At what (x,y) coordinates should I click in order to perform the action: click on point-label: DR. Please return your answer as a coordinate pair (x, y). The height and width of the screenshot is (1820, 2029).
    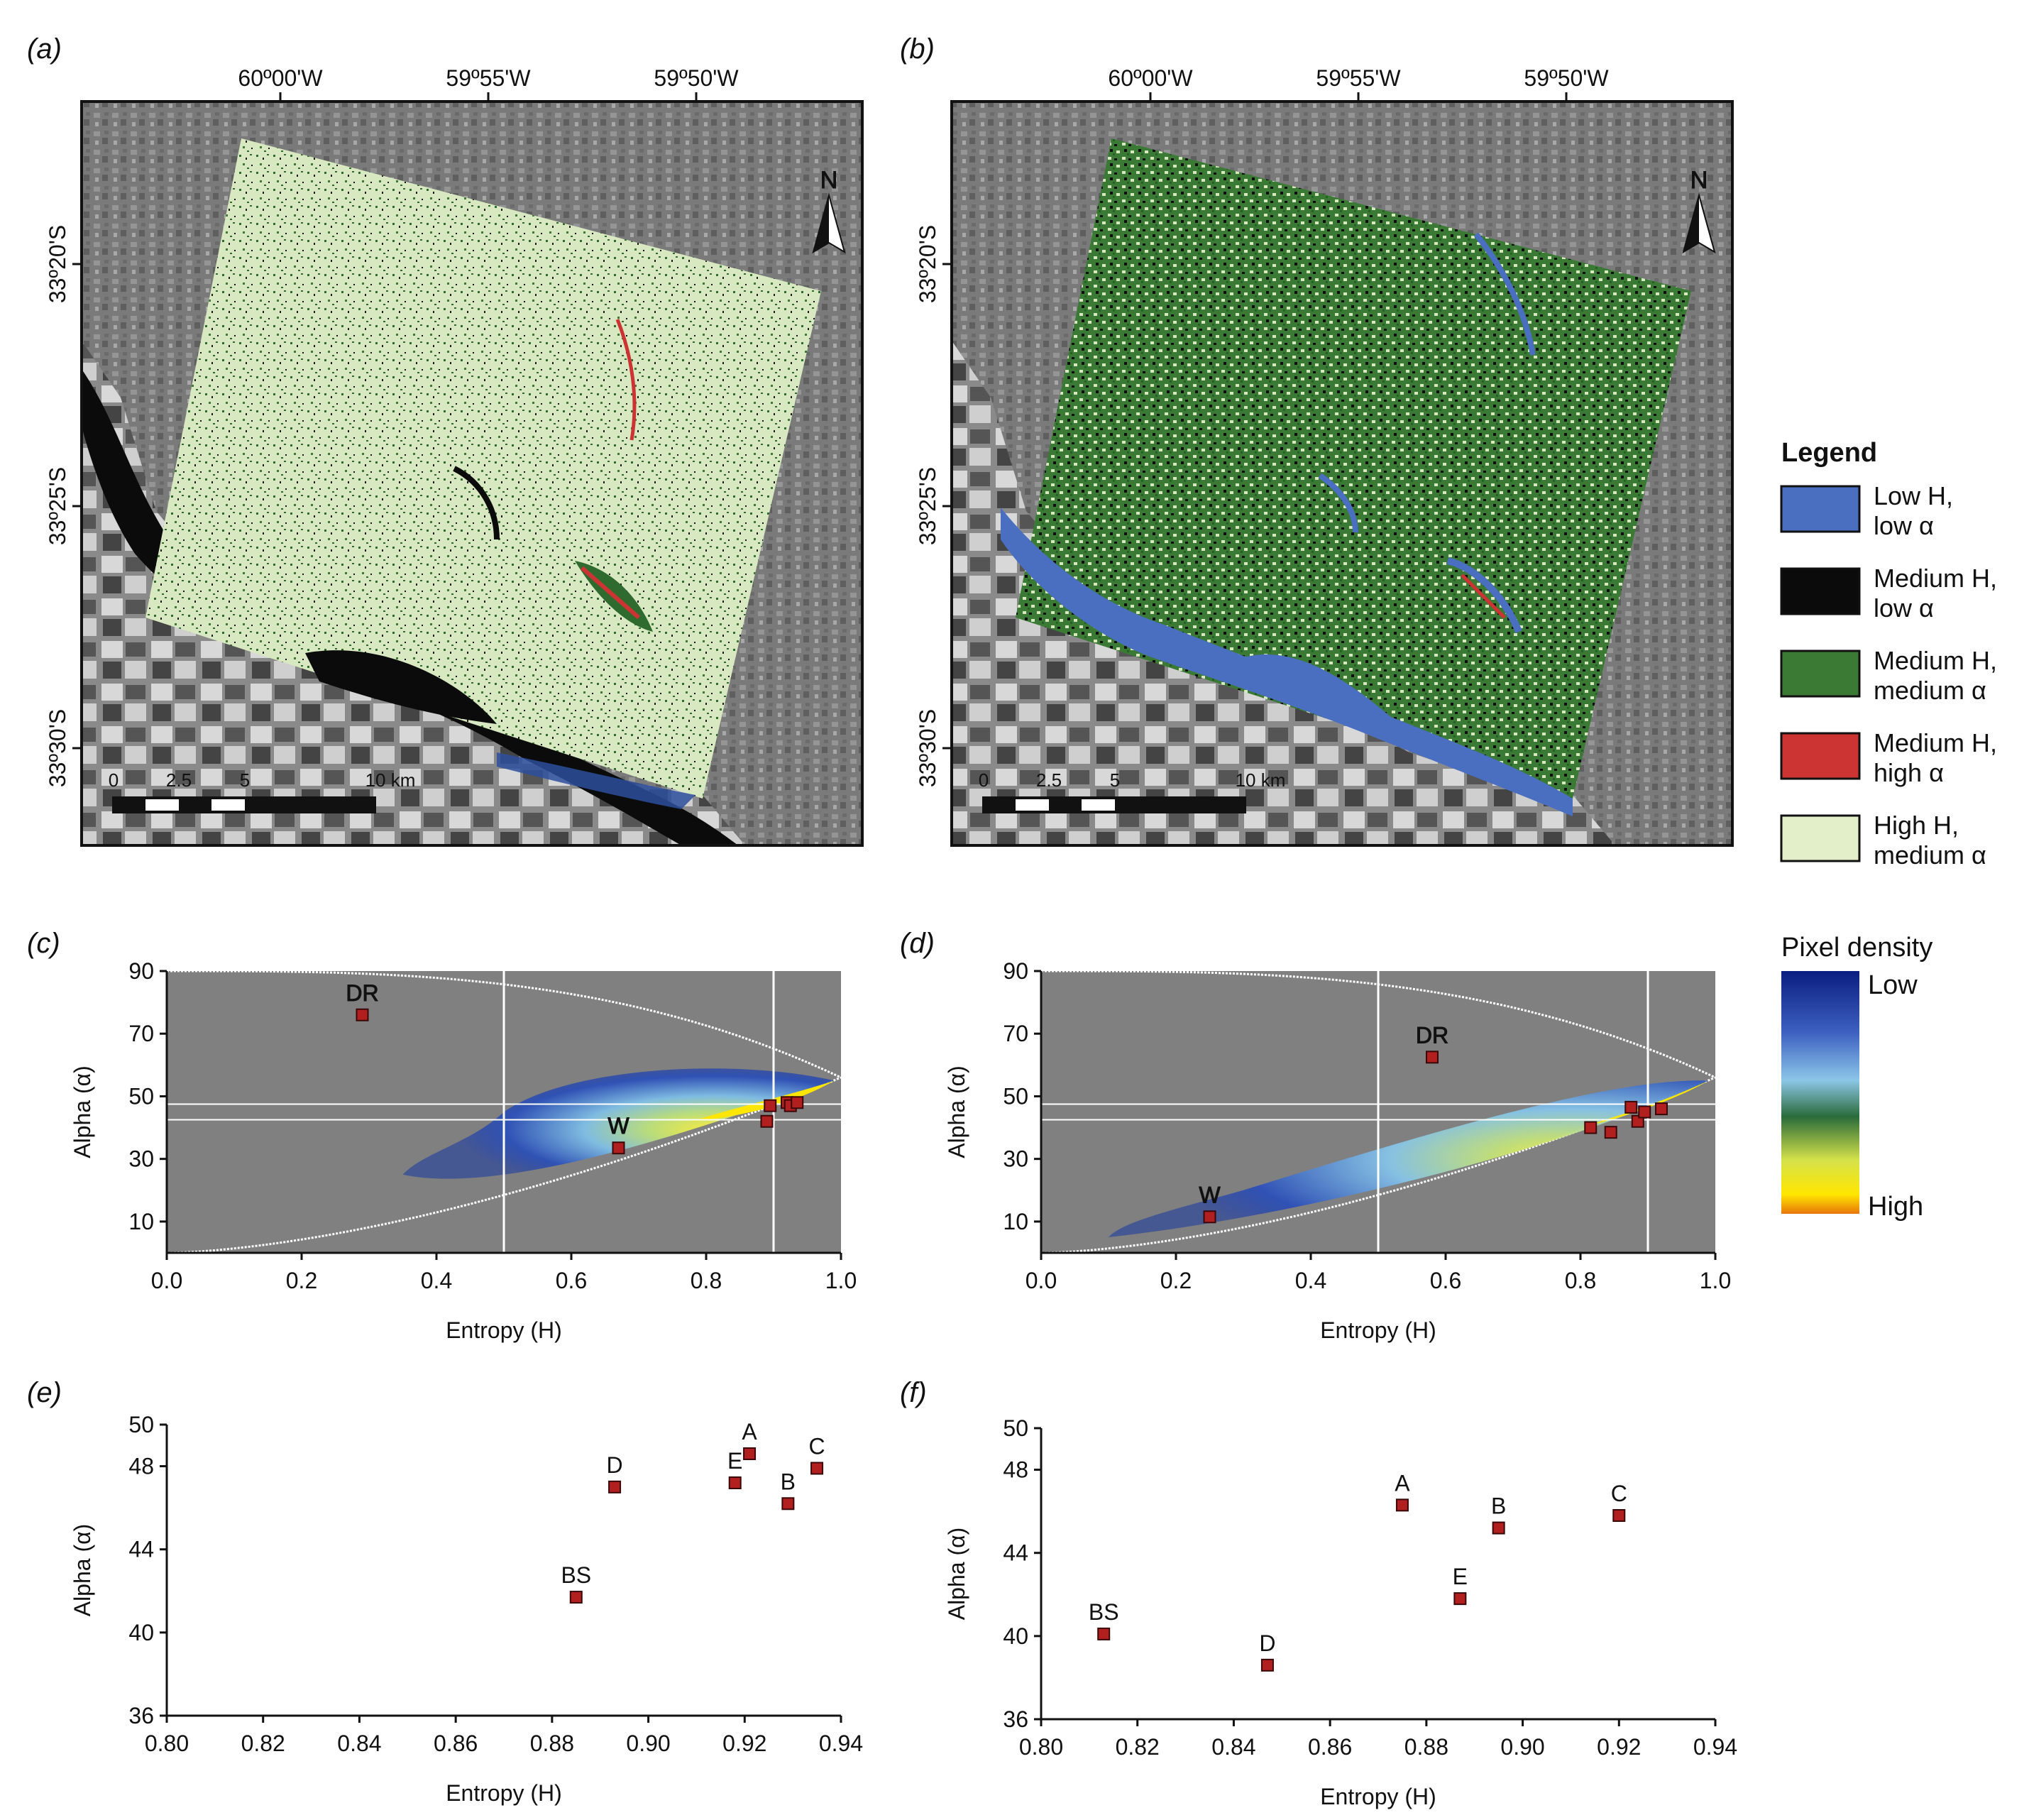
    Looking at the image, I should click on (362, 993).